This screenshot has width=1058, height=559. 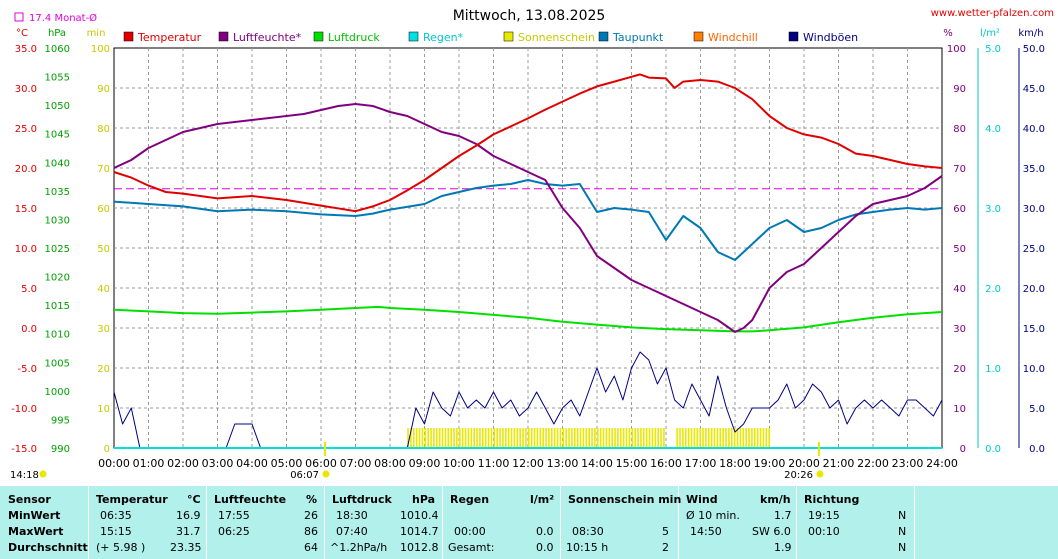 I want to click on avg-rain-value: 0.0, so click(x=545, y=547).